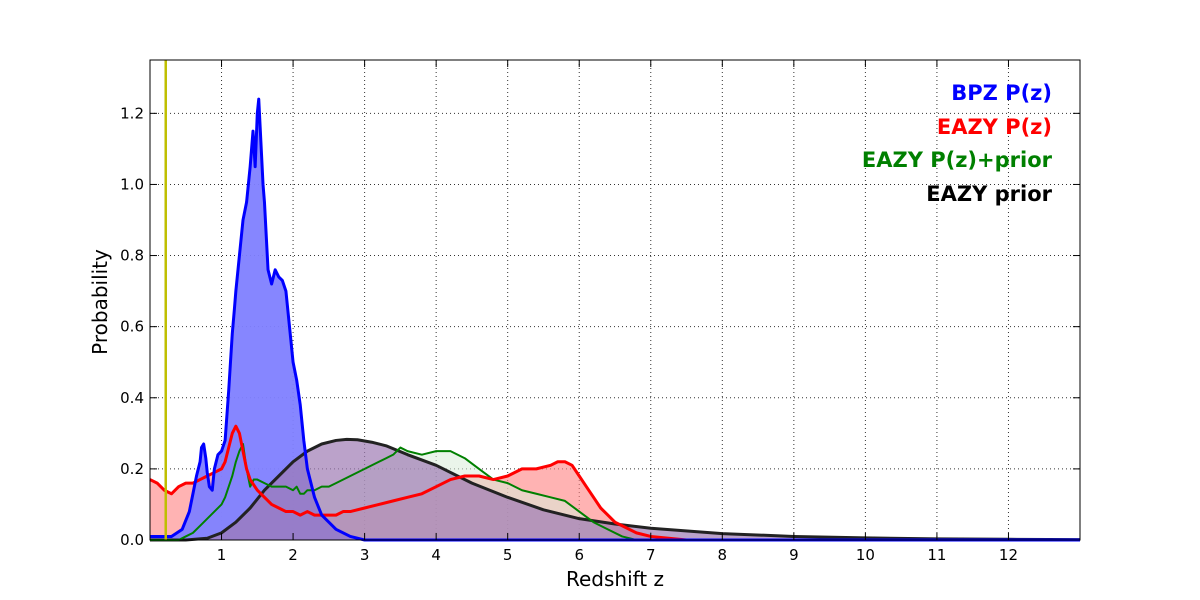 Image resolution: width=1200 pixels, height=600 pixels. Describe the element at coordinates (132, 540) in the screenshot. I see `y-tick-label: 0.0` at that location.